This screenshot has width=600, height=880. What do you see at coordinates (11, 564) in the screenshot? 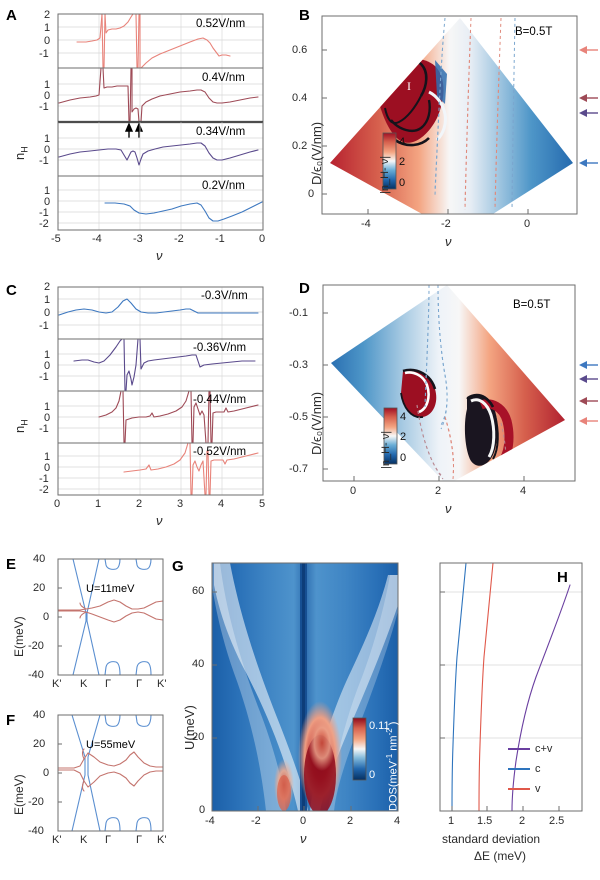
I see `panel-e-label: E` at bounding box center [11, 564].